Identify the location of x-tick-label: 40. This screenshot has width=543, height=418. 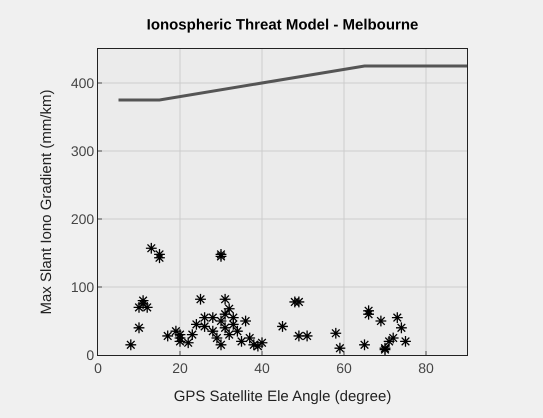
(262, 368).